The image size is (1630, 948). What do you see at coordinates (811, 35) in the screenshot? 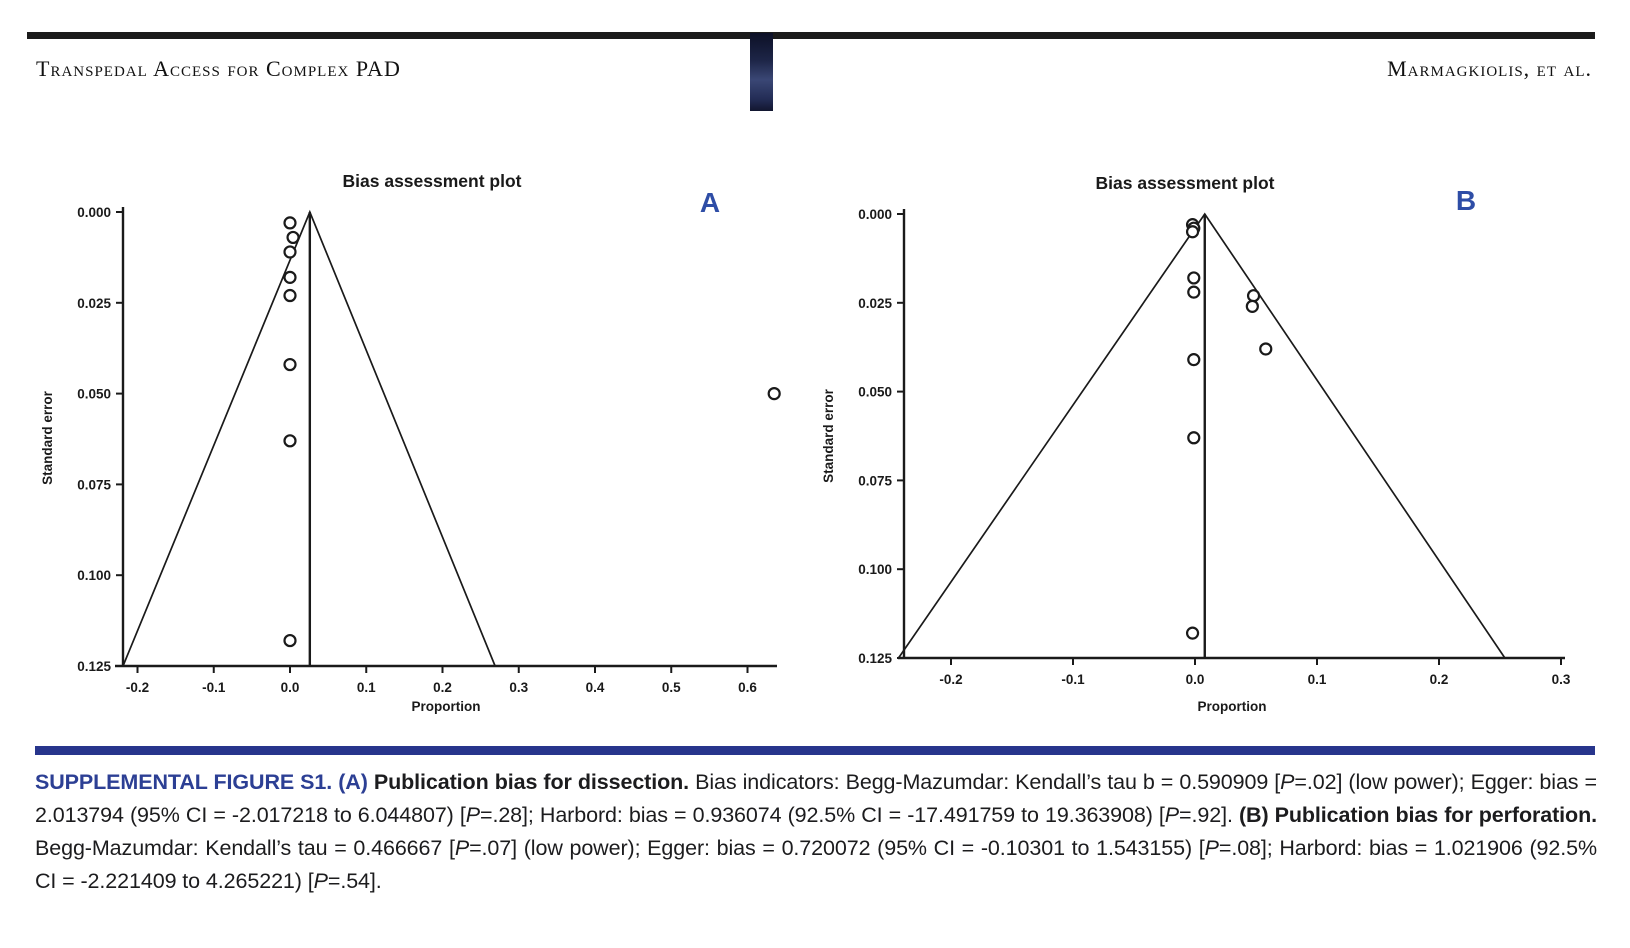
I see `header-rule` at bounding box center [811, 35].